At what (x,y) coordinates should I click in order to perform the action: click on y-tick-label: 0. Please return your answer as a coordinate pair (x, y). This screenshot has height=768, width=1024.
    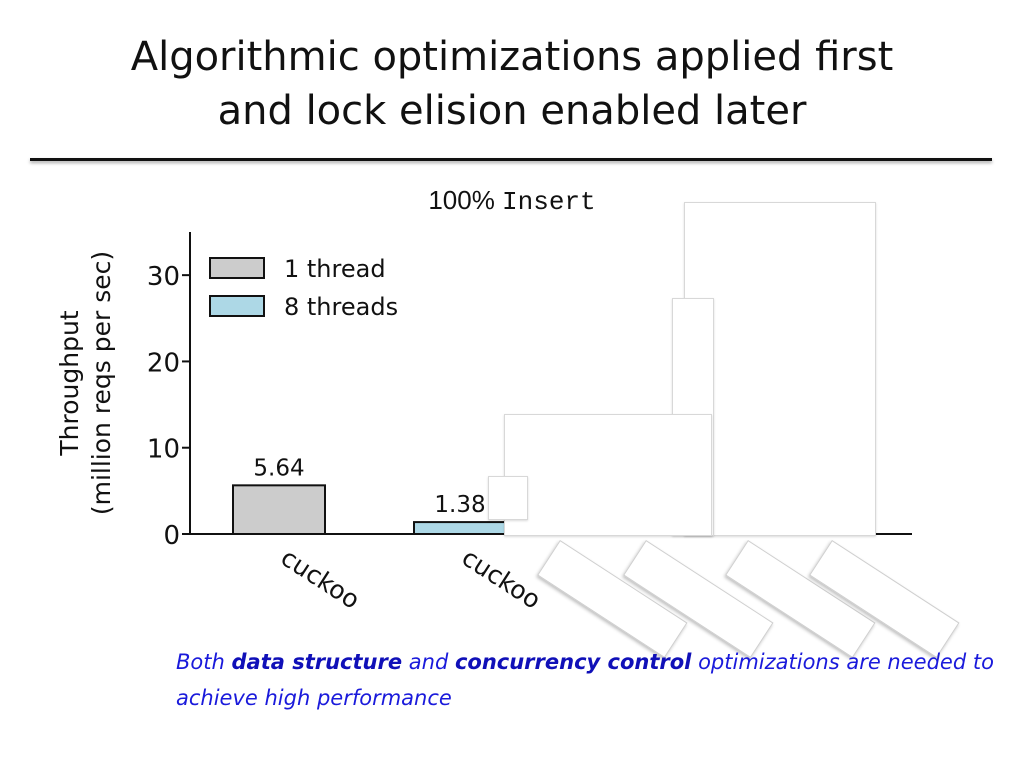
    Looking at the image, I should click on (171, 536).